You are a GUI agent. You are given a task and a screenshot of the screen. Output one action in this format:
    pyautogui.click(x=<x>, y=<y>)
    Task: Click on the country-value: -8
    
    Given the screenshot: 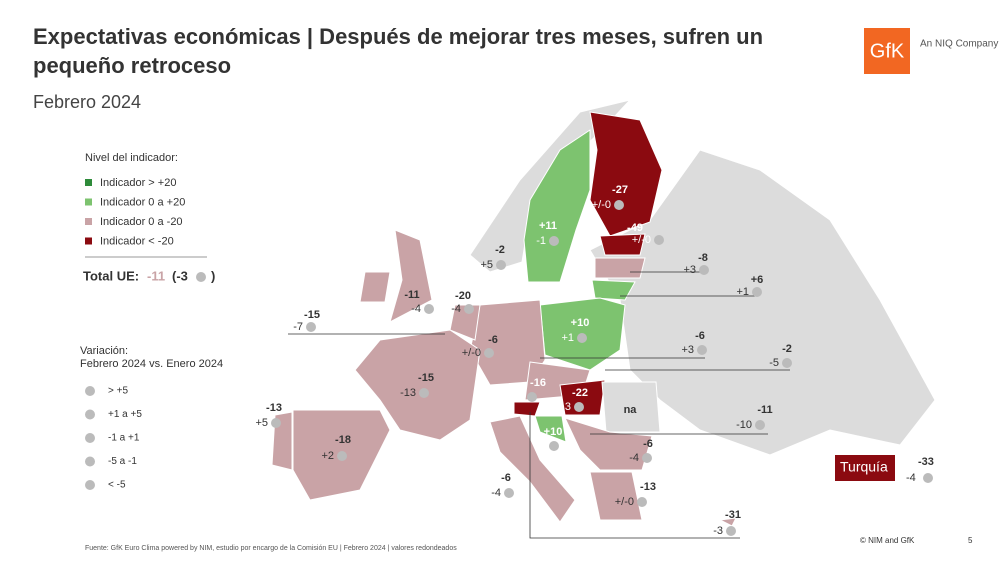 What is the action you would take?
    pyautogui.click(x=703, y=258)
    